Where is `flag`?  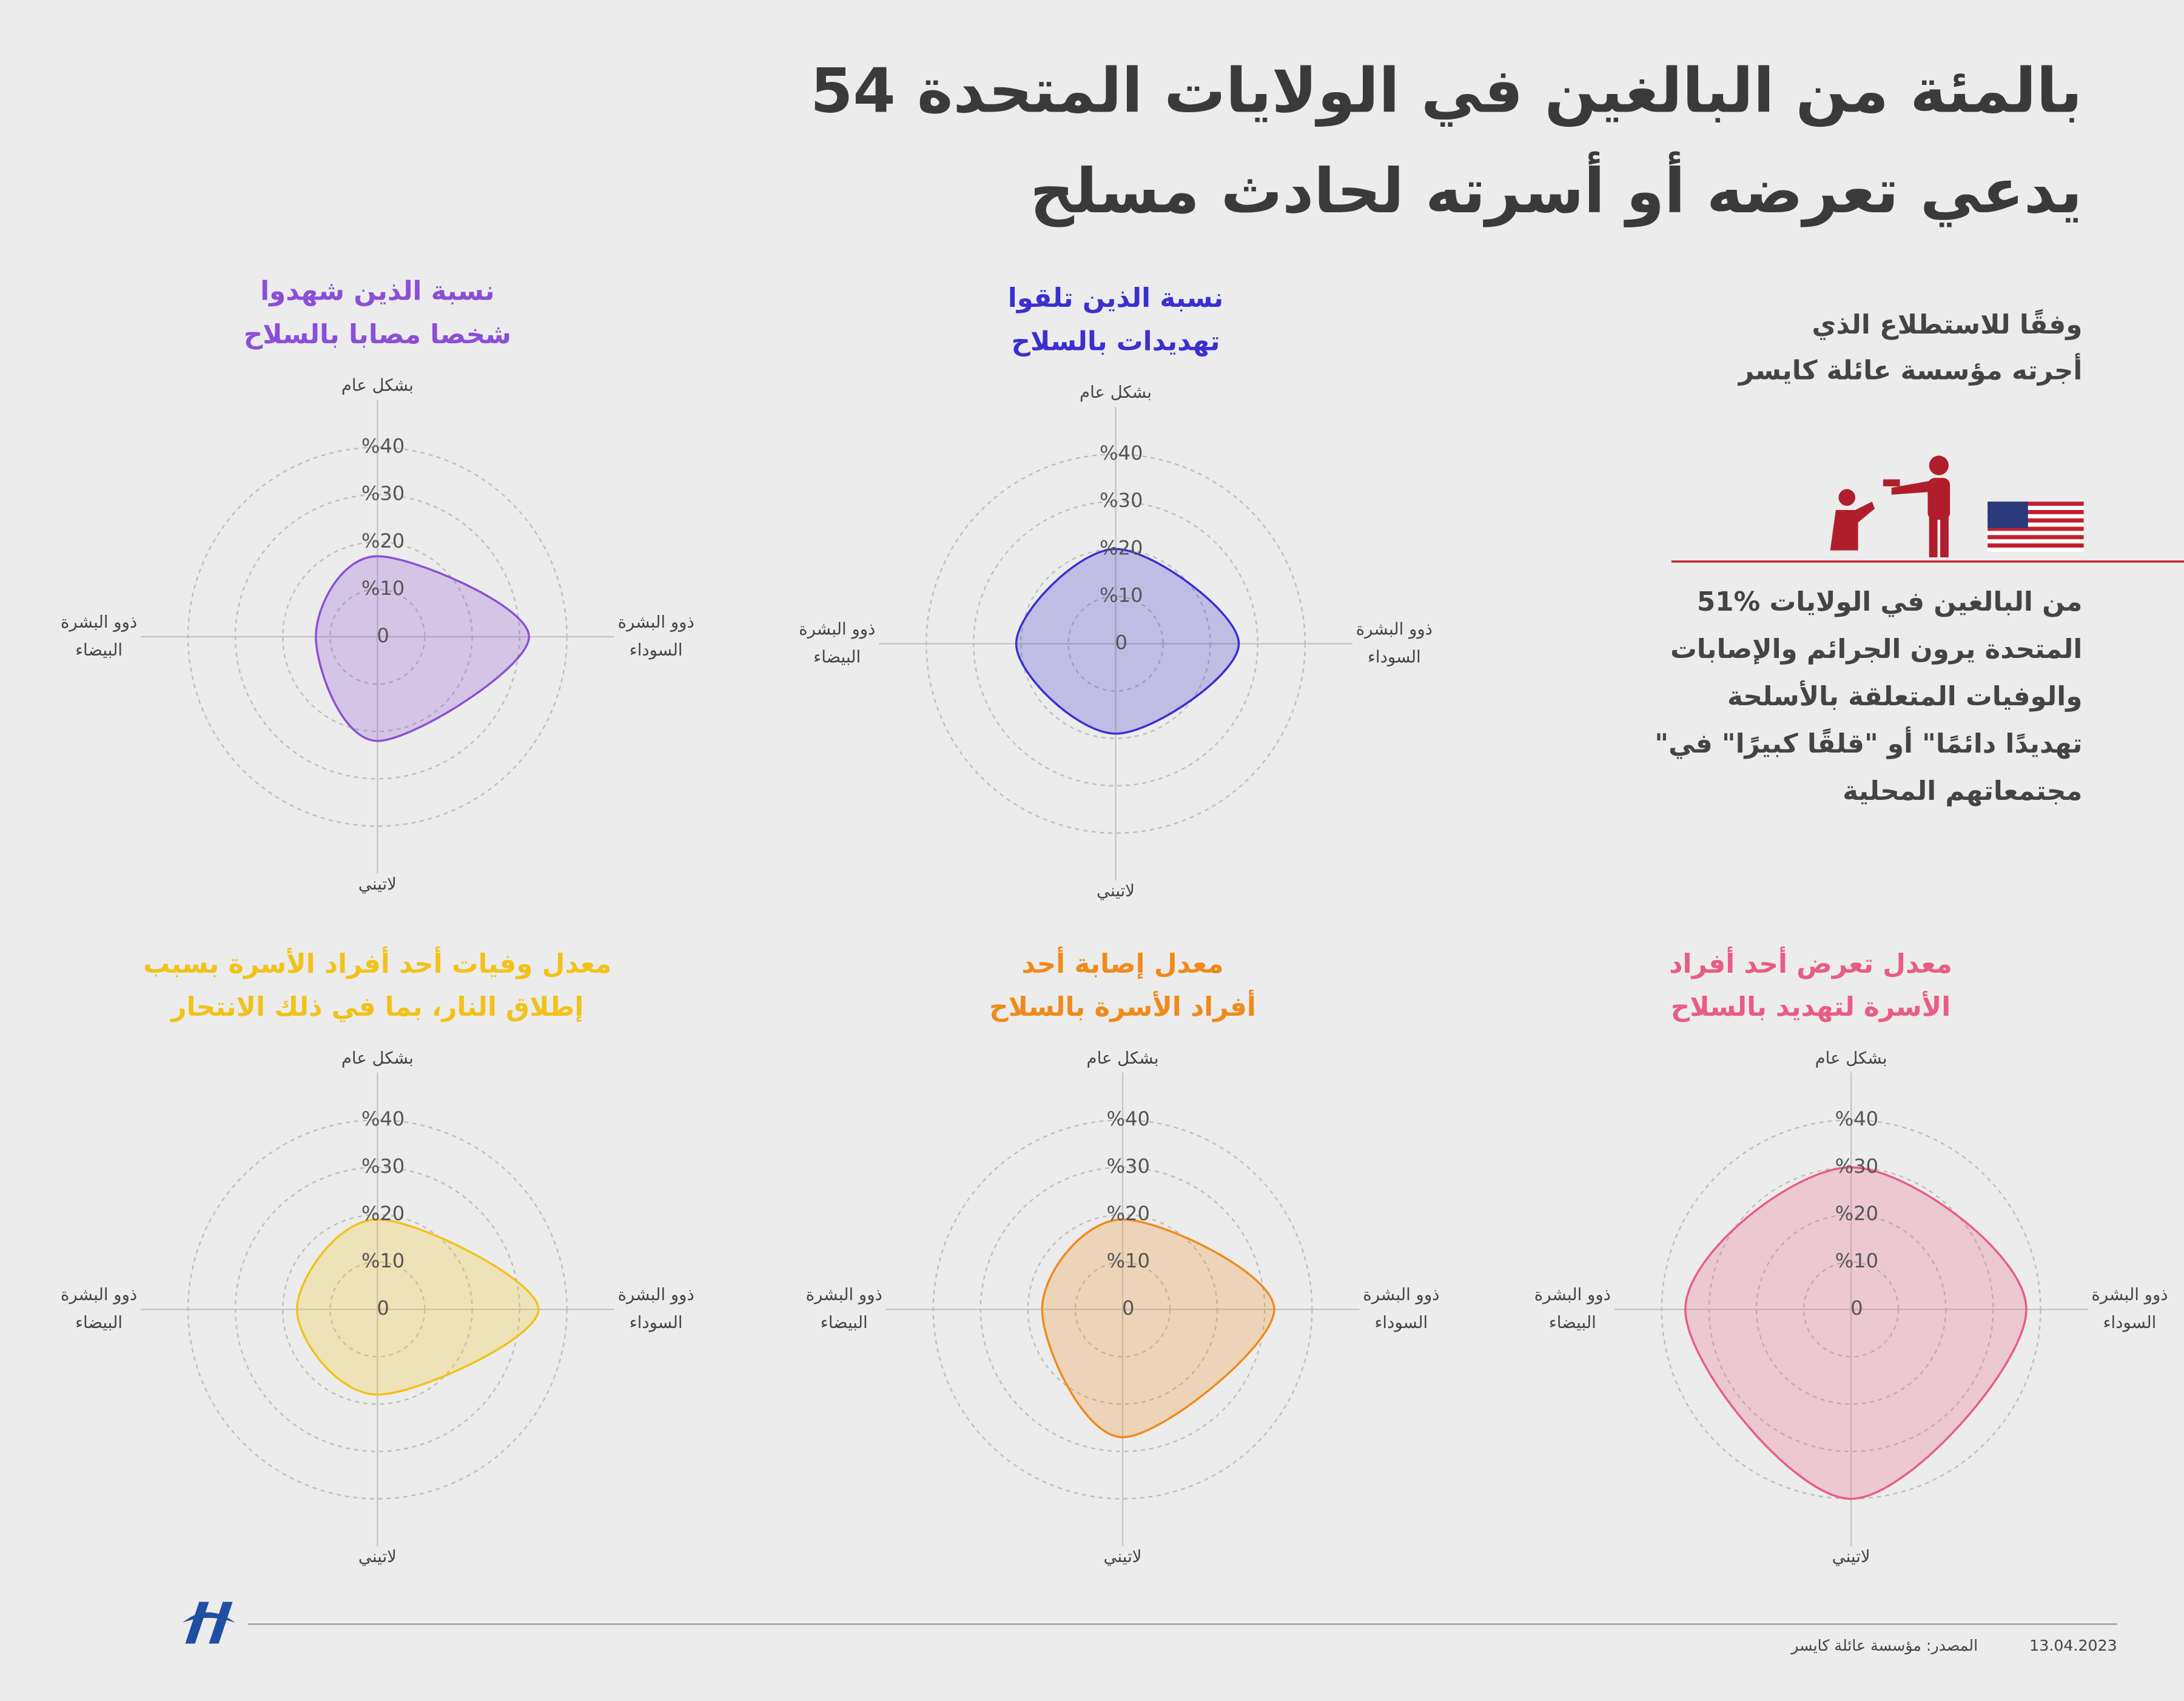
flag is located at coordinates (2035, 527).